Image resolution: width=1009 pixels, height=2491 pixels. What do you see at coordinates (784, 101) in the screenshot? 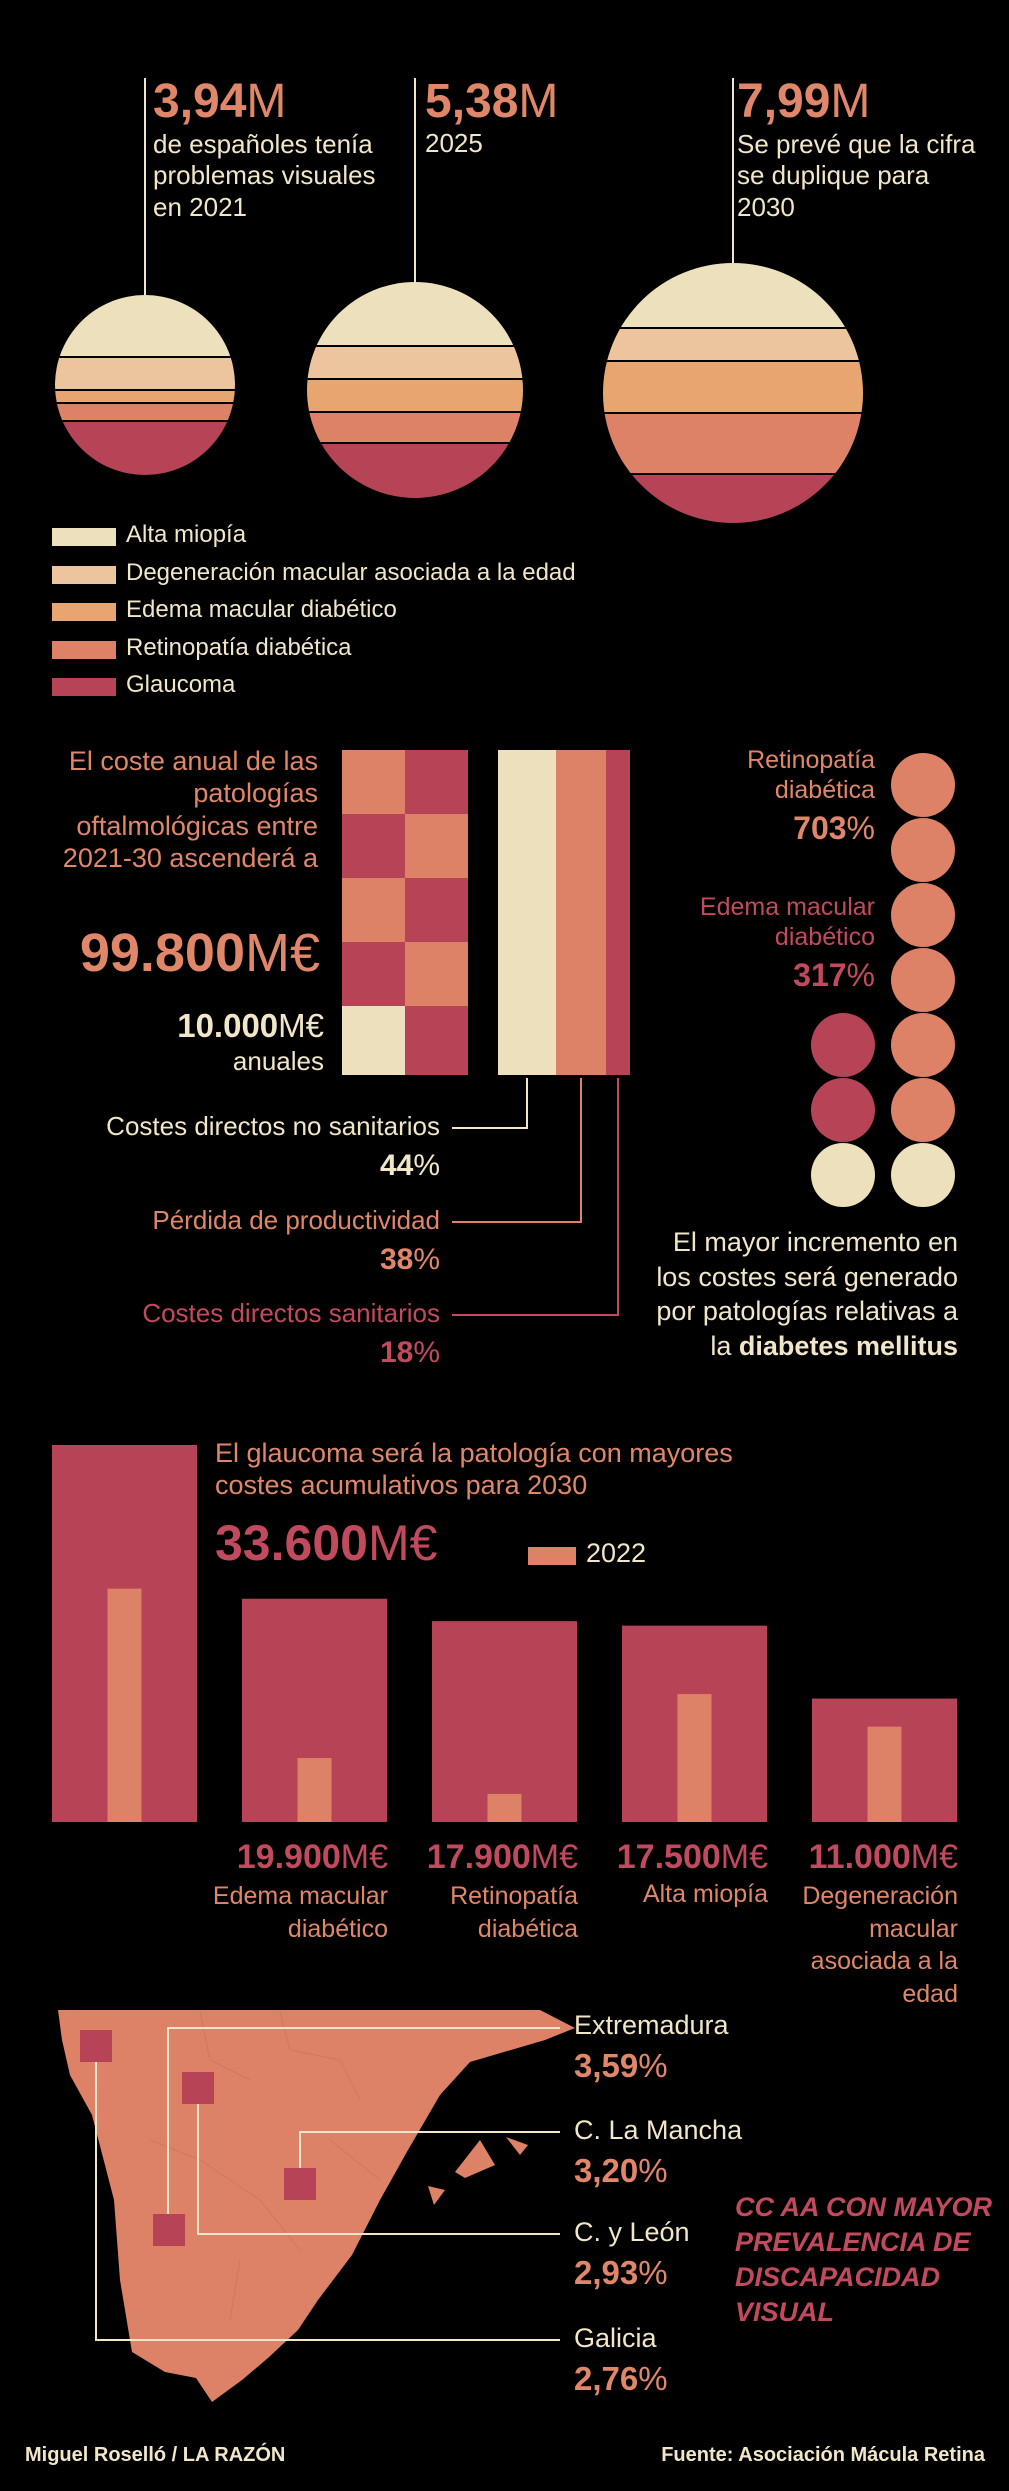
I see `circle-2030-value: 7,99` at bounding box center [784, 101].